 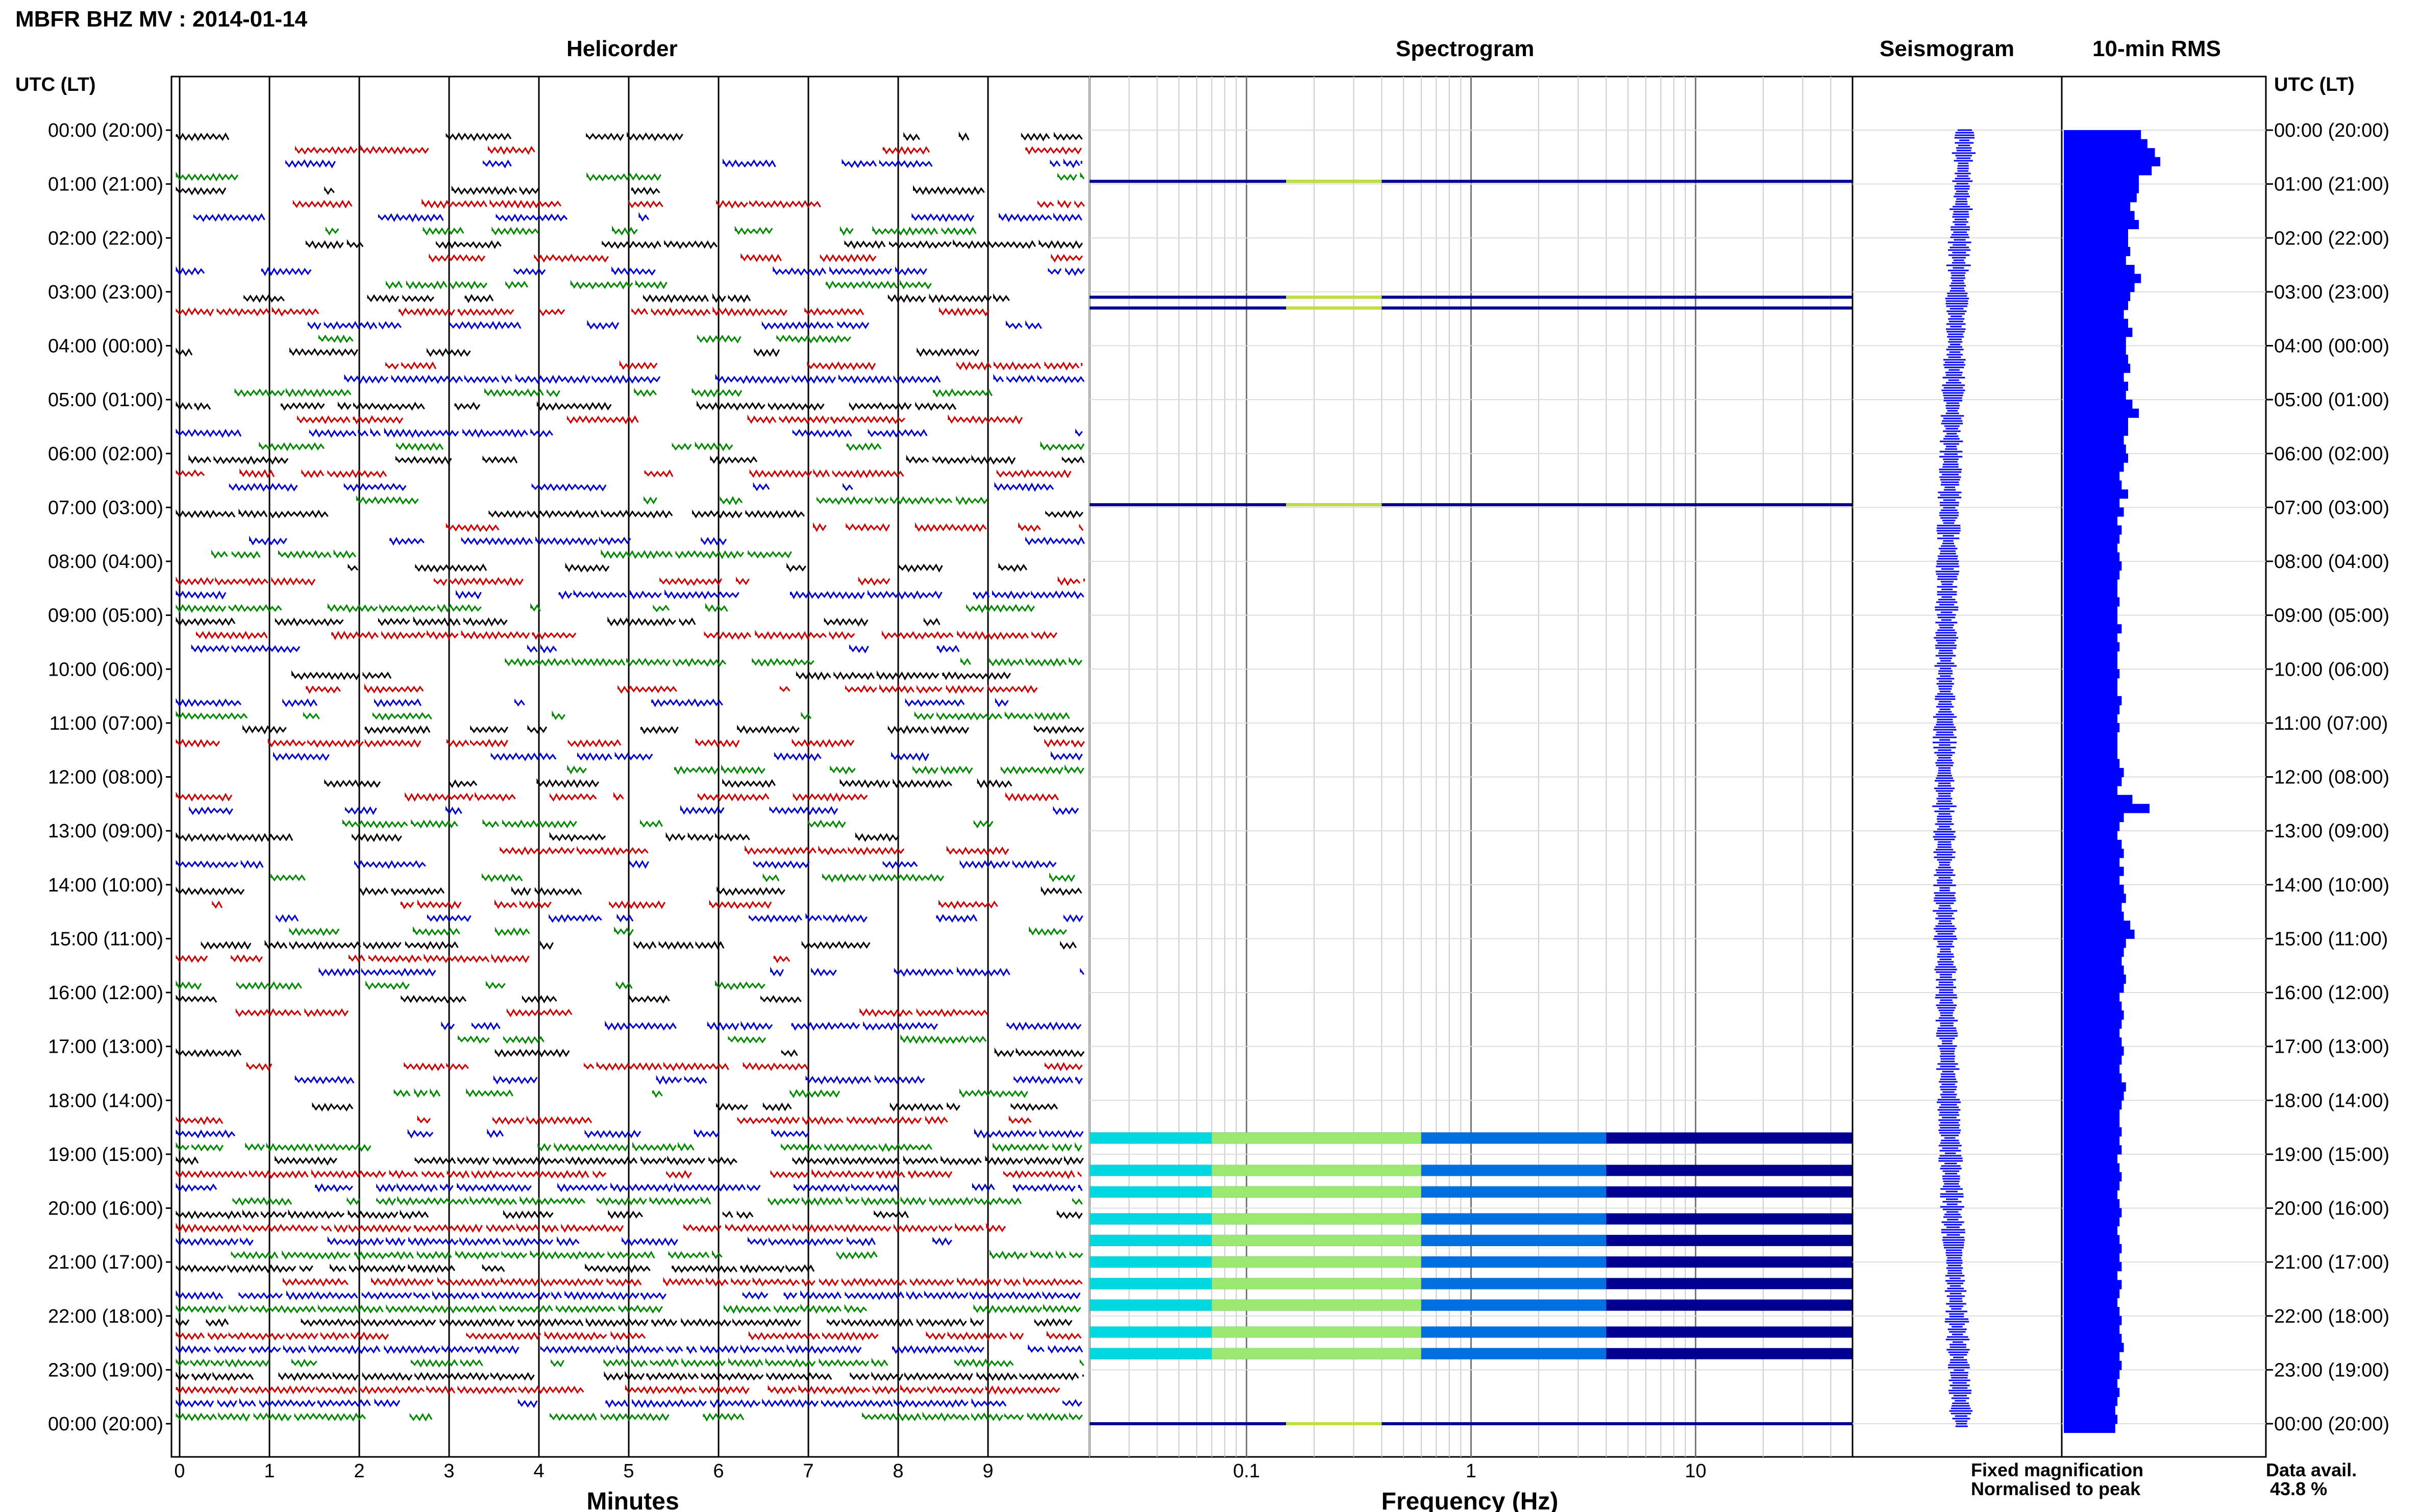 I want to click on hour-label-right: 08:00 (04:00), so click(x=2331, y=562).